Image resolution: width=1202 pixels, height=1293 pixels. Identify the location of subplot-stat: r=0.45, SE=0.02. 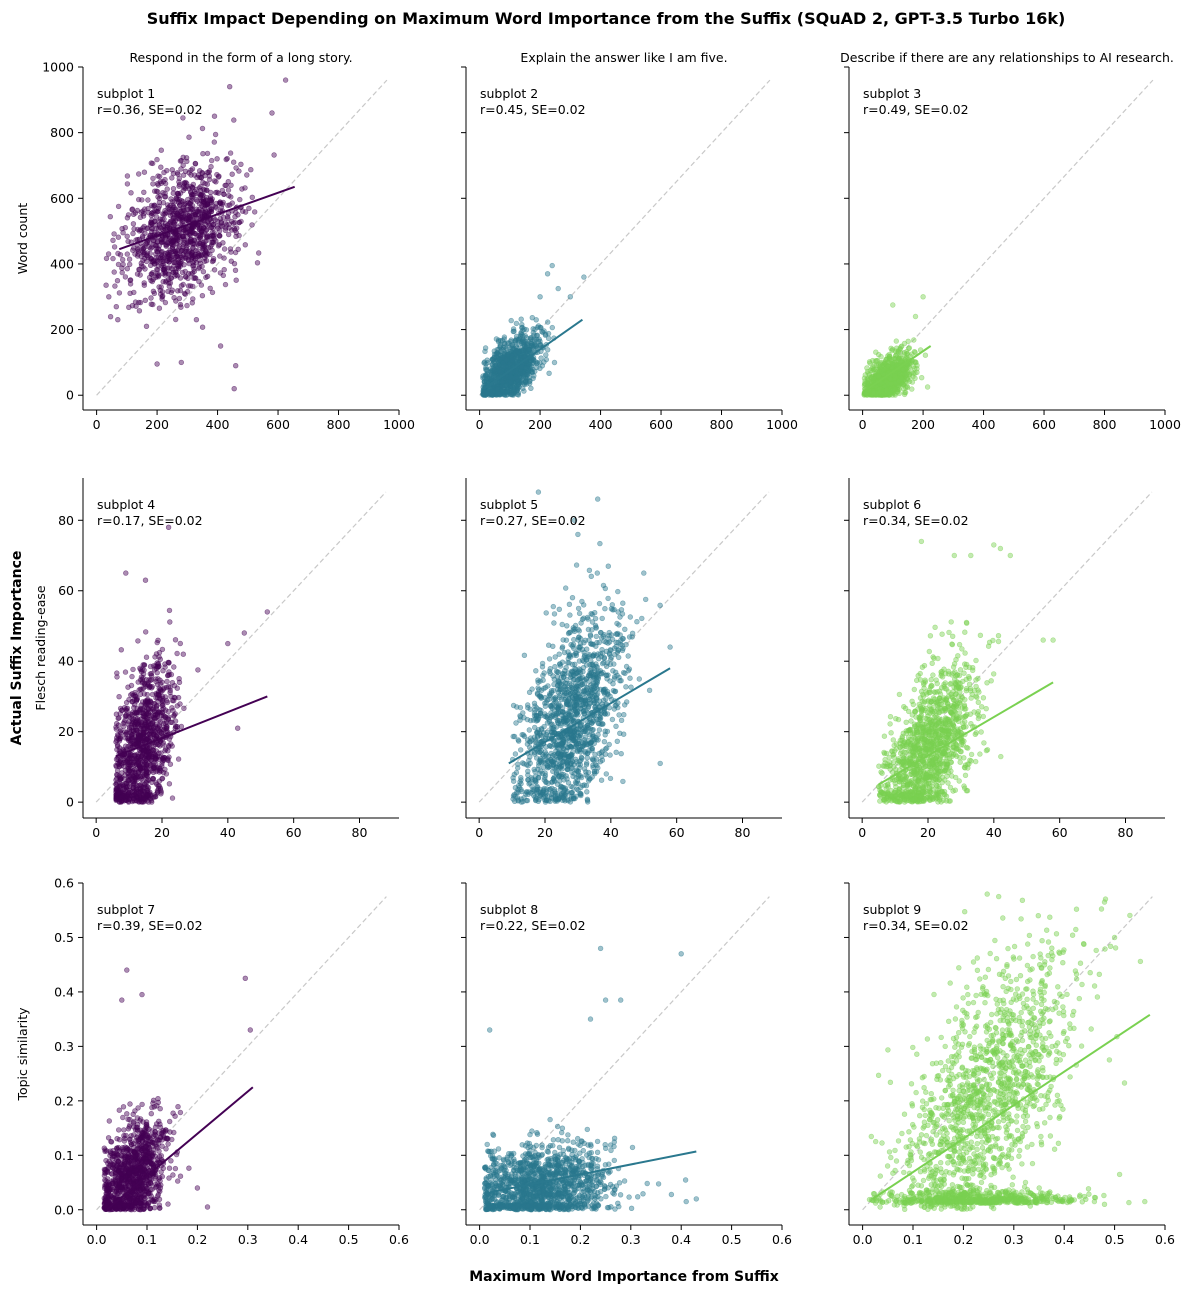
(533, 109).